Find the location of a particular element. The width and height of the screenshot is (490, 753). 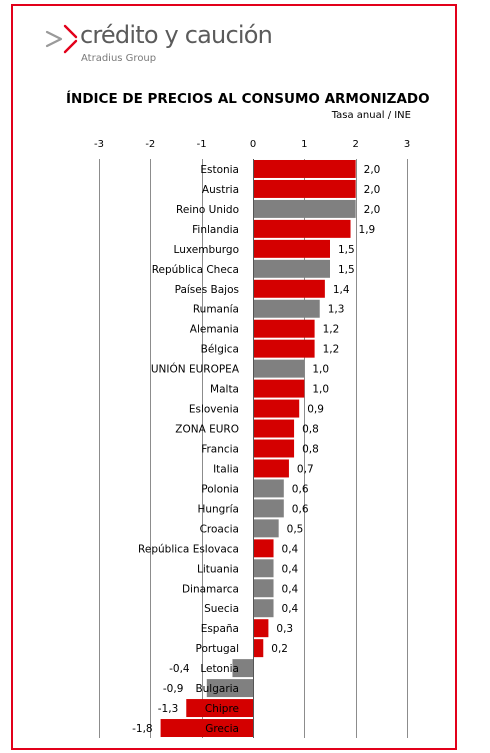

category-label: Chipre is located at coordinates (222, 709).